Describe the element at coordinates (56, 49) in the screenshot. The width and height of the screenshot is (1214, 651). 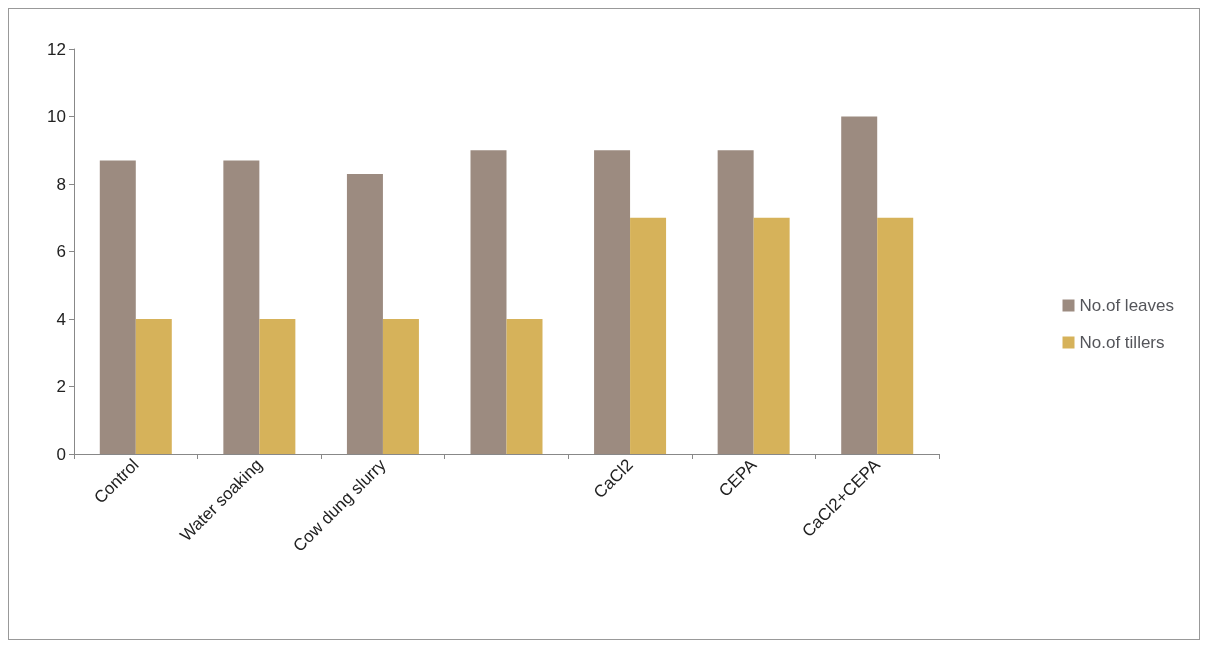
I see `y-tick-label: 12` at that location.